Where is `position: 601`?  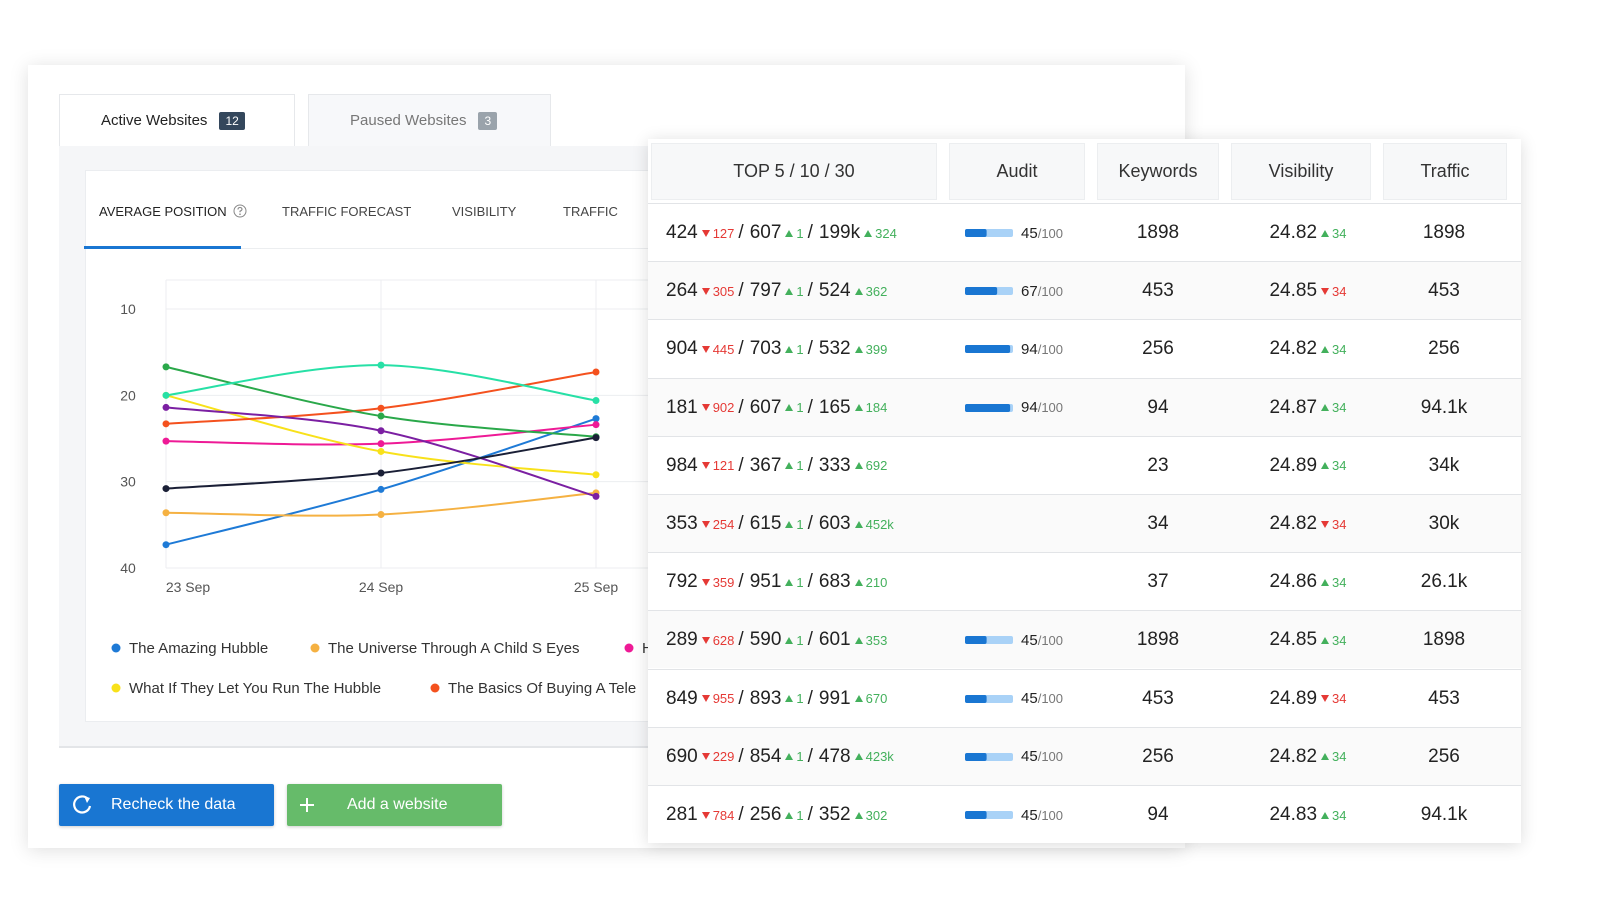 position: 601 is located at coordinates (834, 640).